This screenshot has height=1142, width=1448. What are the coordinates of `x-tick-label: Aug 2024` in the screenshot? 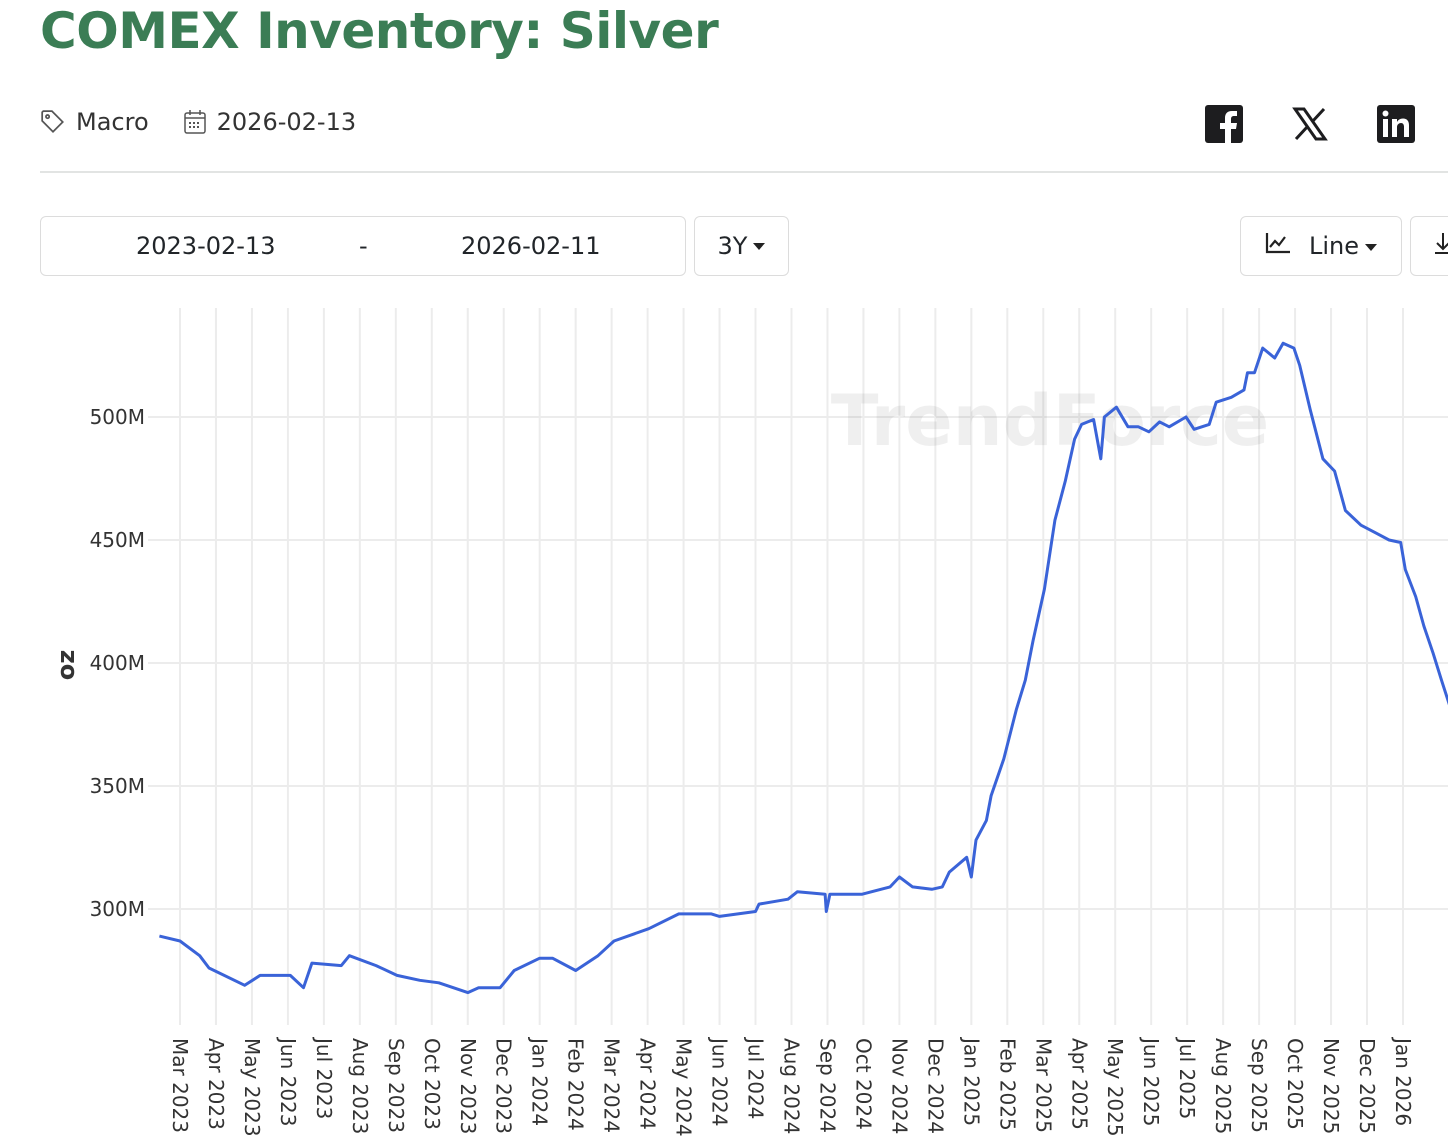 It's located at (791, 1086).